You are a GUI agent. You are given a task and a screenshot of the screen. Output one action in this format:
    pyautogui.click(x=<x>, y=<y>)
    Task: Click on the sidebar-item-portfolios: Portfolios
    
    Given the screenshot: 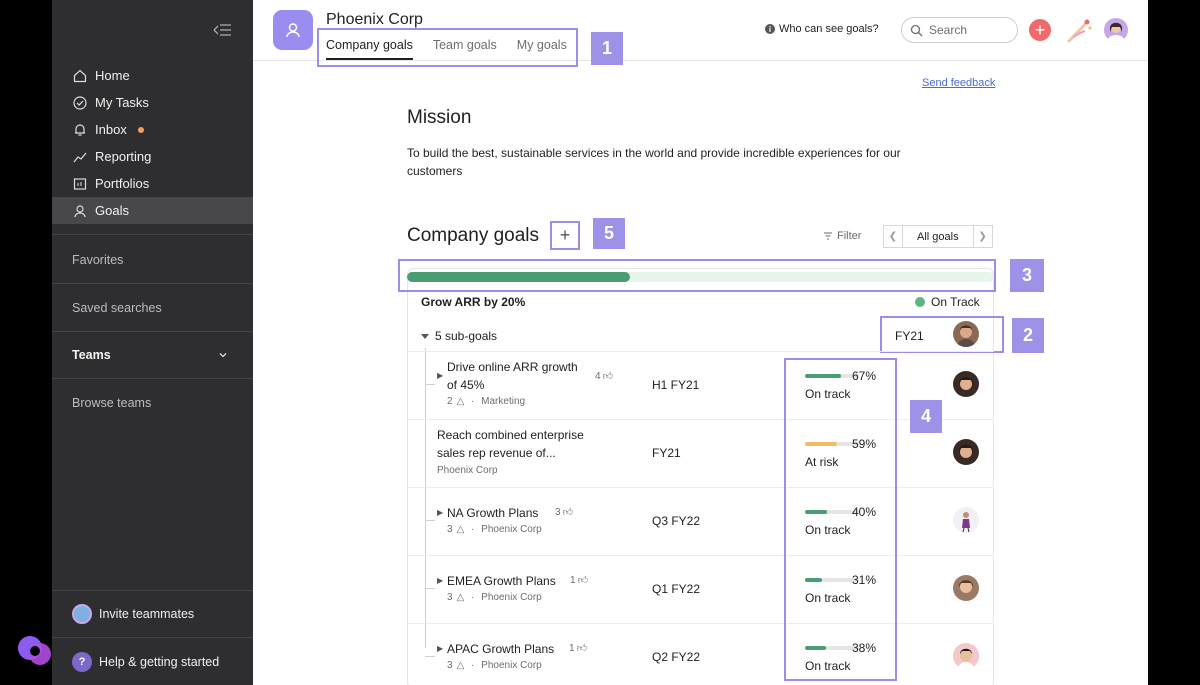 What is the action you would take?
    pyautogui.click(x=152, y=183)
    